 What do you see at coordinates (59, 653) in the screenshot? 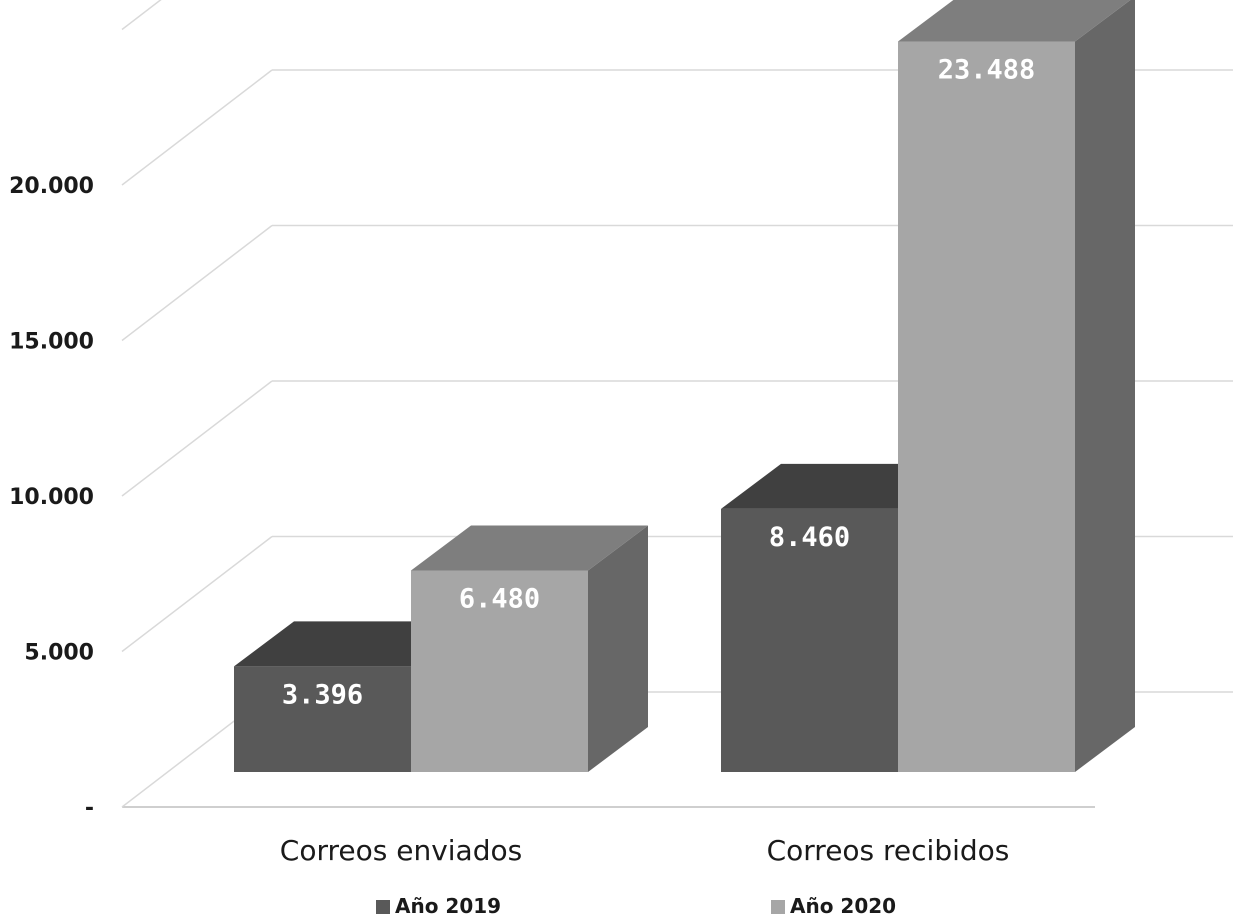
I see `y-tick-label: 5.000` at bounding box center [59, 653].